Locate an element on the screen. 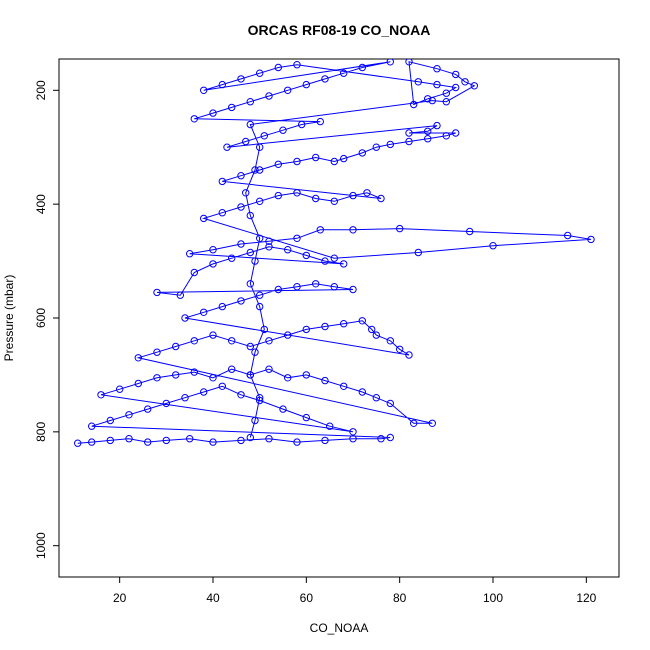  y-tick-label: 600 is located at coordinates (41, 318).